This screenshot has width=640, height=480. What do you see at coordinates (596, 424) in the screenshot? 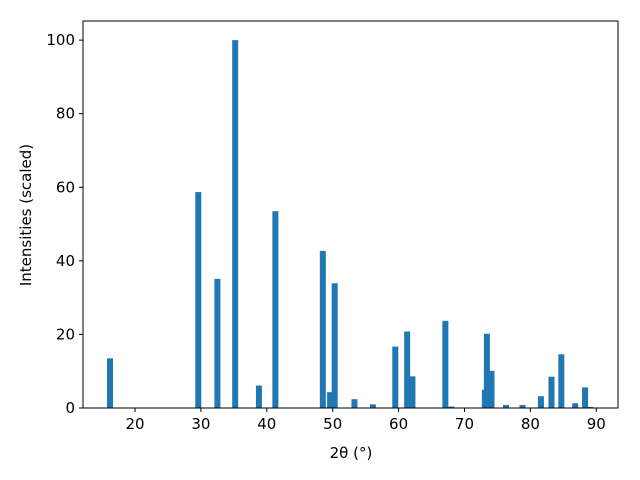
I see `x-tick-label: 90` at bounding box center [596, 424].